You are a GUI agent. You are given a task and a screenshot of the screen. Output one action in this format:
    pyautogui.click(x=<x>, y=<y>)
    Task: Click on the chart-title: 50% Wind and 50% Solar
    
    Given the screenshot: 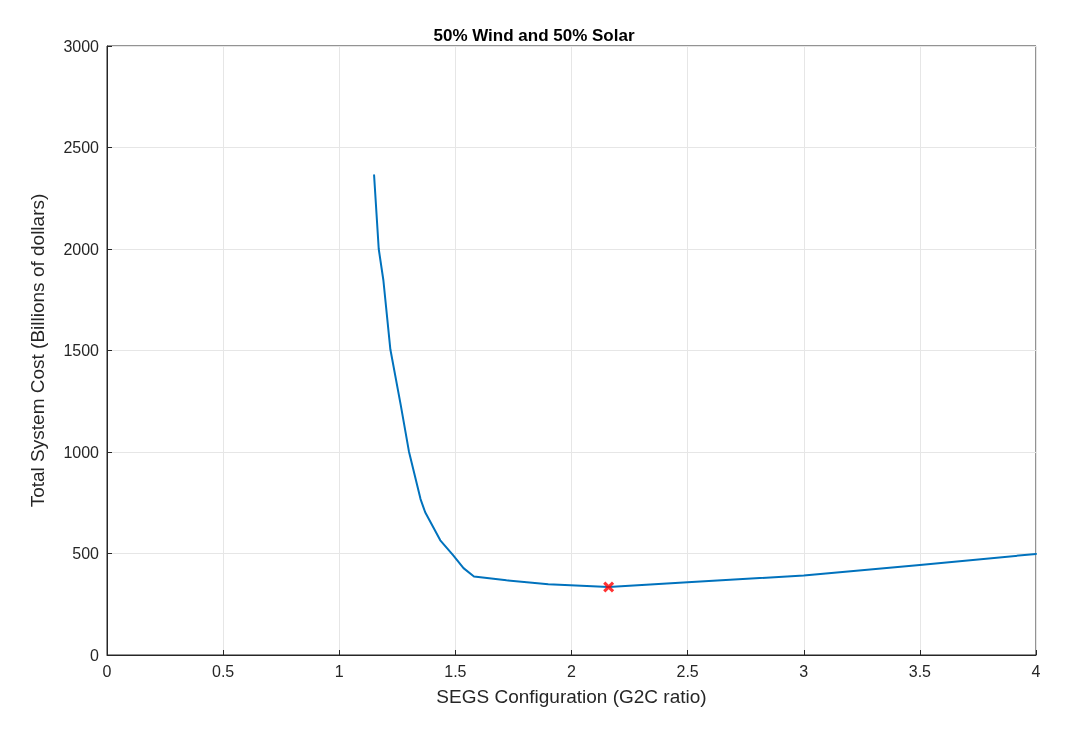 What is the action you would take?
    pyautogui.click(x=534, y=35)
    